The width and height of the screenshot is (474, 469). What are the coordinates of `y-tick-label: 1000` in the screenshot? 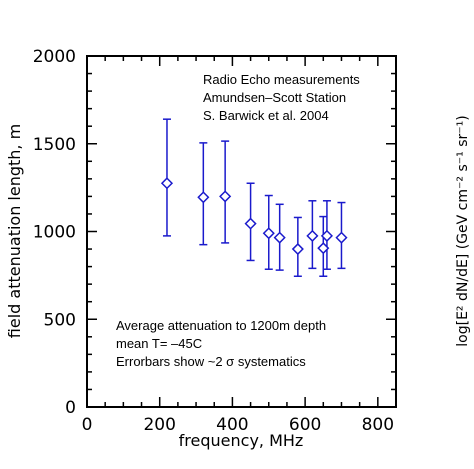 It's located at (54, 233).